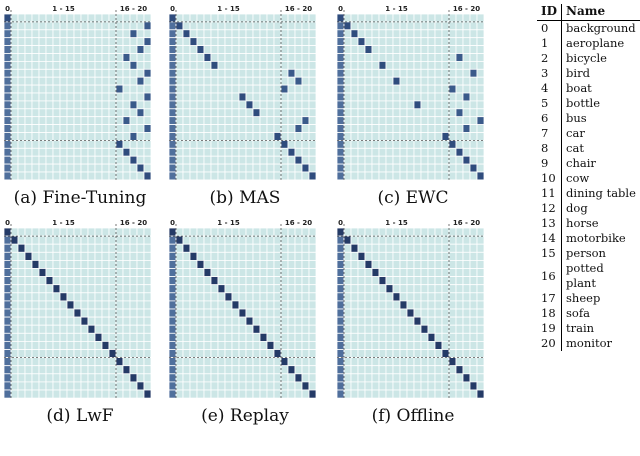 This screenshot has width=640, height=456. What do you see at coordinates (588, 193) in the screenshot?
I see `legend-row: 11 dining table` at bounding box center [588, 193].